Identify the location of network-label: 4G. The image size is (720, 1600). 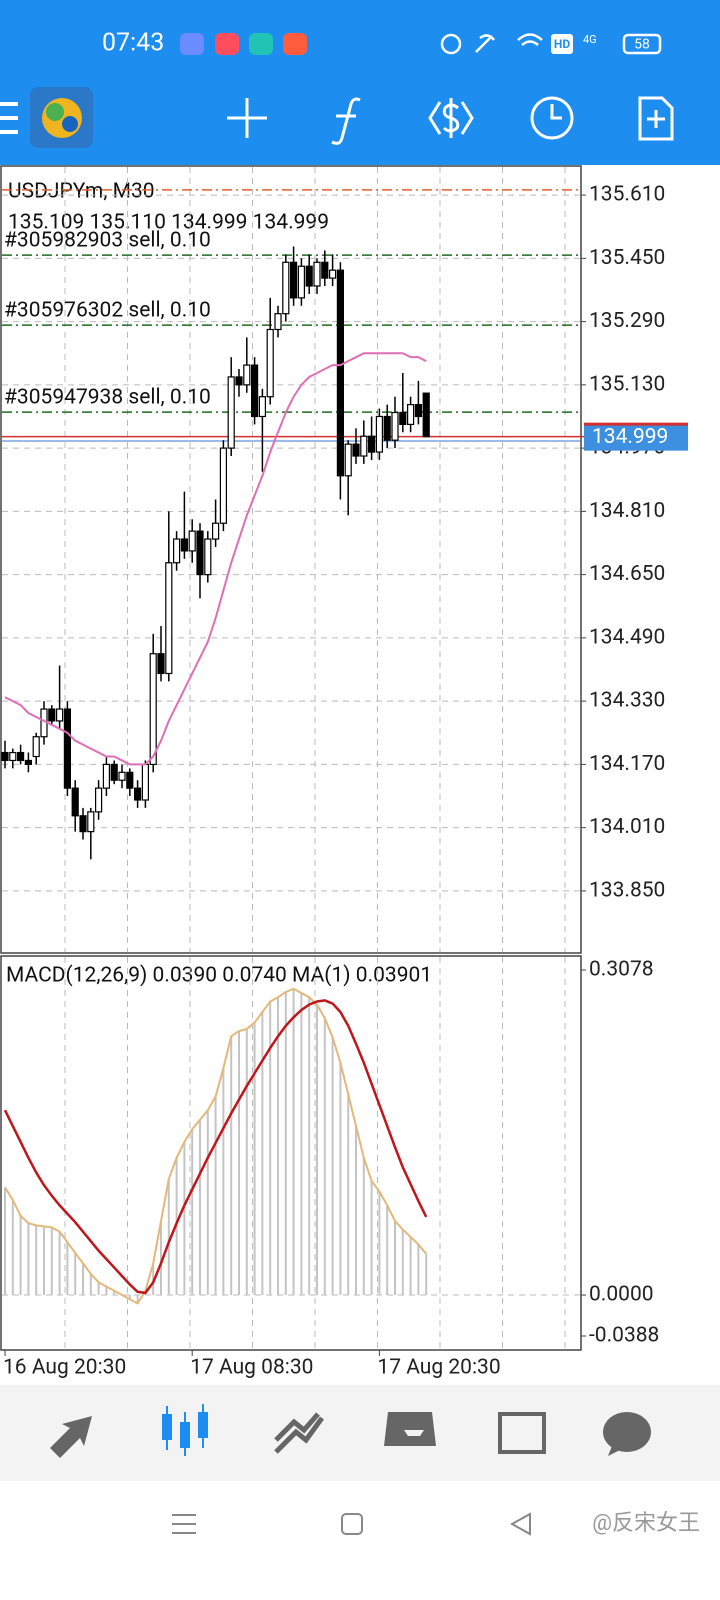
(590, 39).